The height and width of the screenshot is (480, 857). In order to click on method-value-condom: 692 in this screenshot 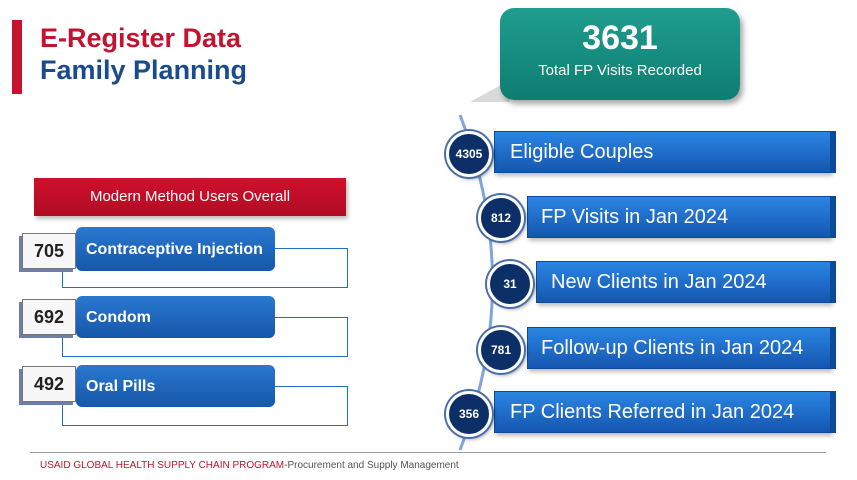, I will do `click(49, 317)`.